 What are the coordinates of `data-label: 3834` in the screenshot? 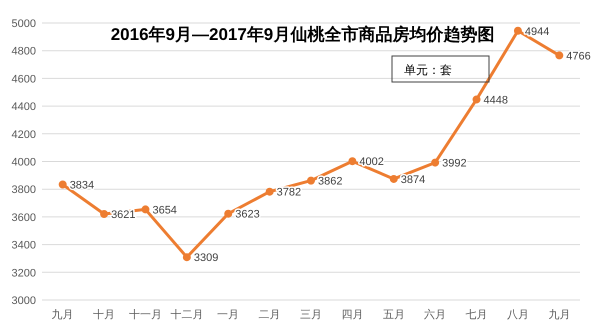 It's located at (82, 185).